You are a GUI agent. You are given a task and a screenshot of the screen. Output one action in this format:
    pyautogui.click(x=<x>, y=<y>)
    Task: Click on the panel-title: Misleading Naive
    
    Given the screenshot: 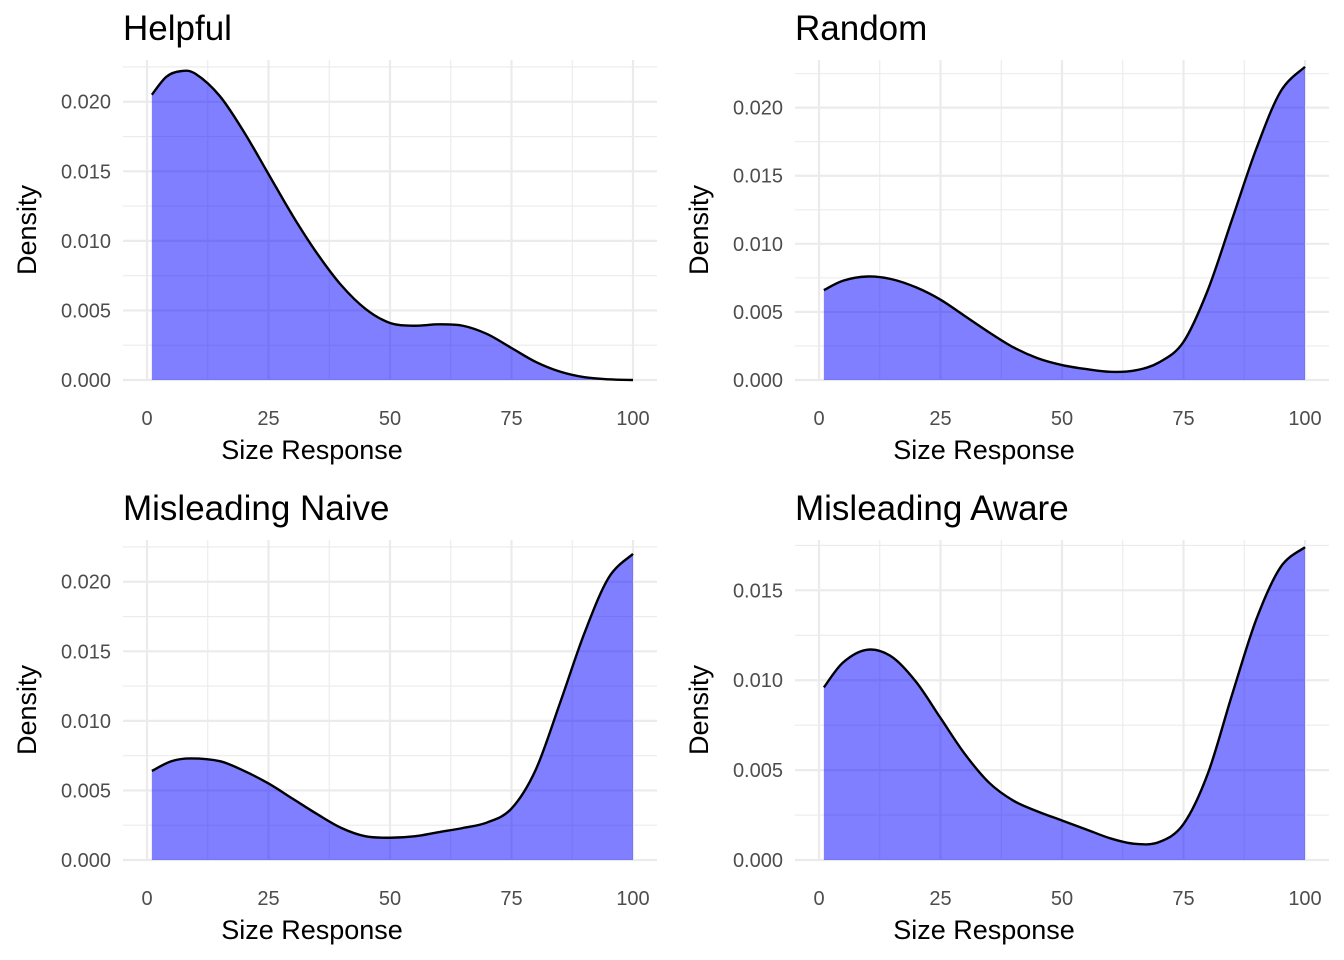 What is the action you would take?
    pyautogui.click(x=256, y=508)
    